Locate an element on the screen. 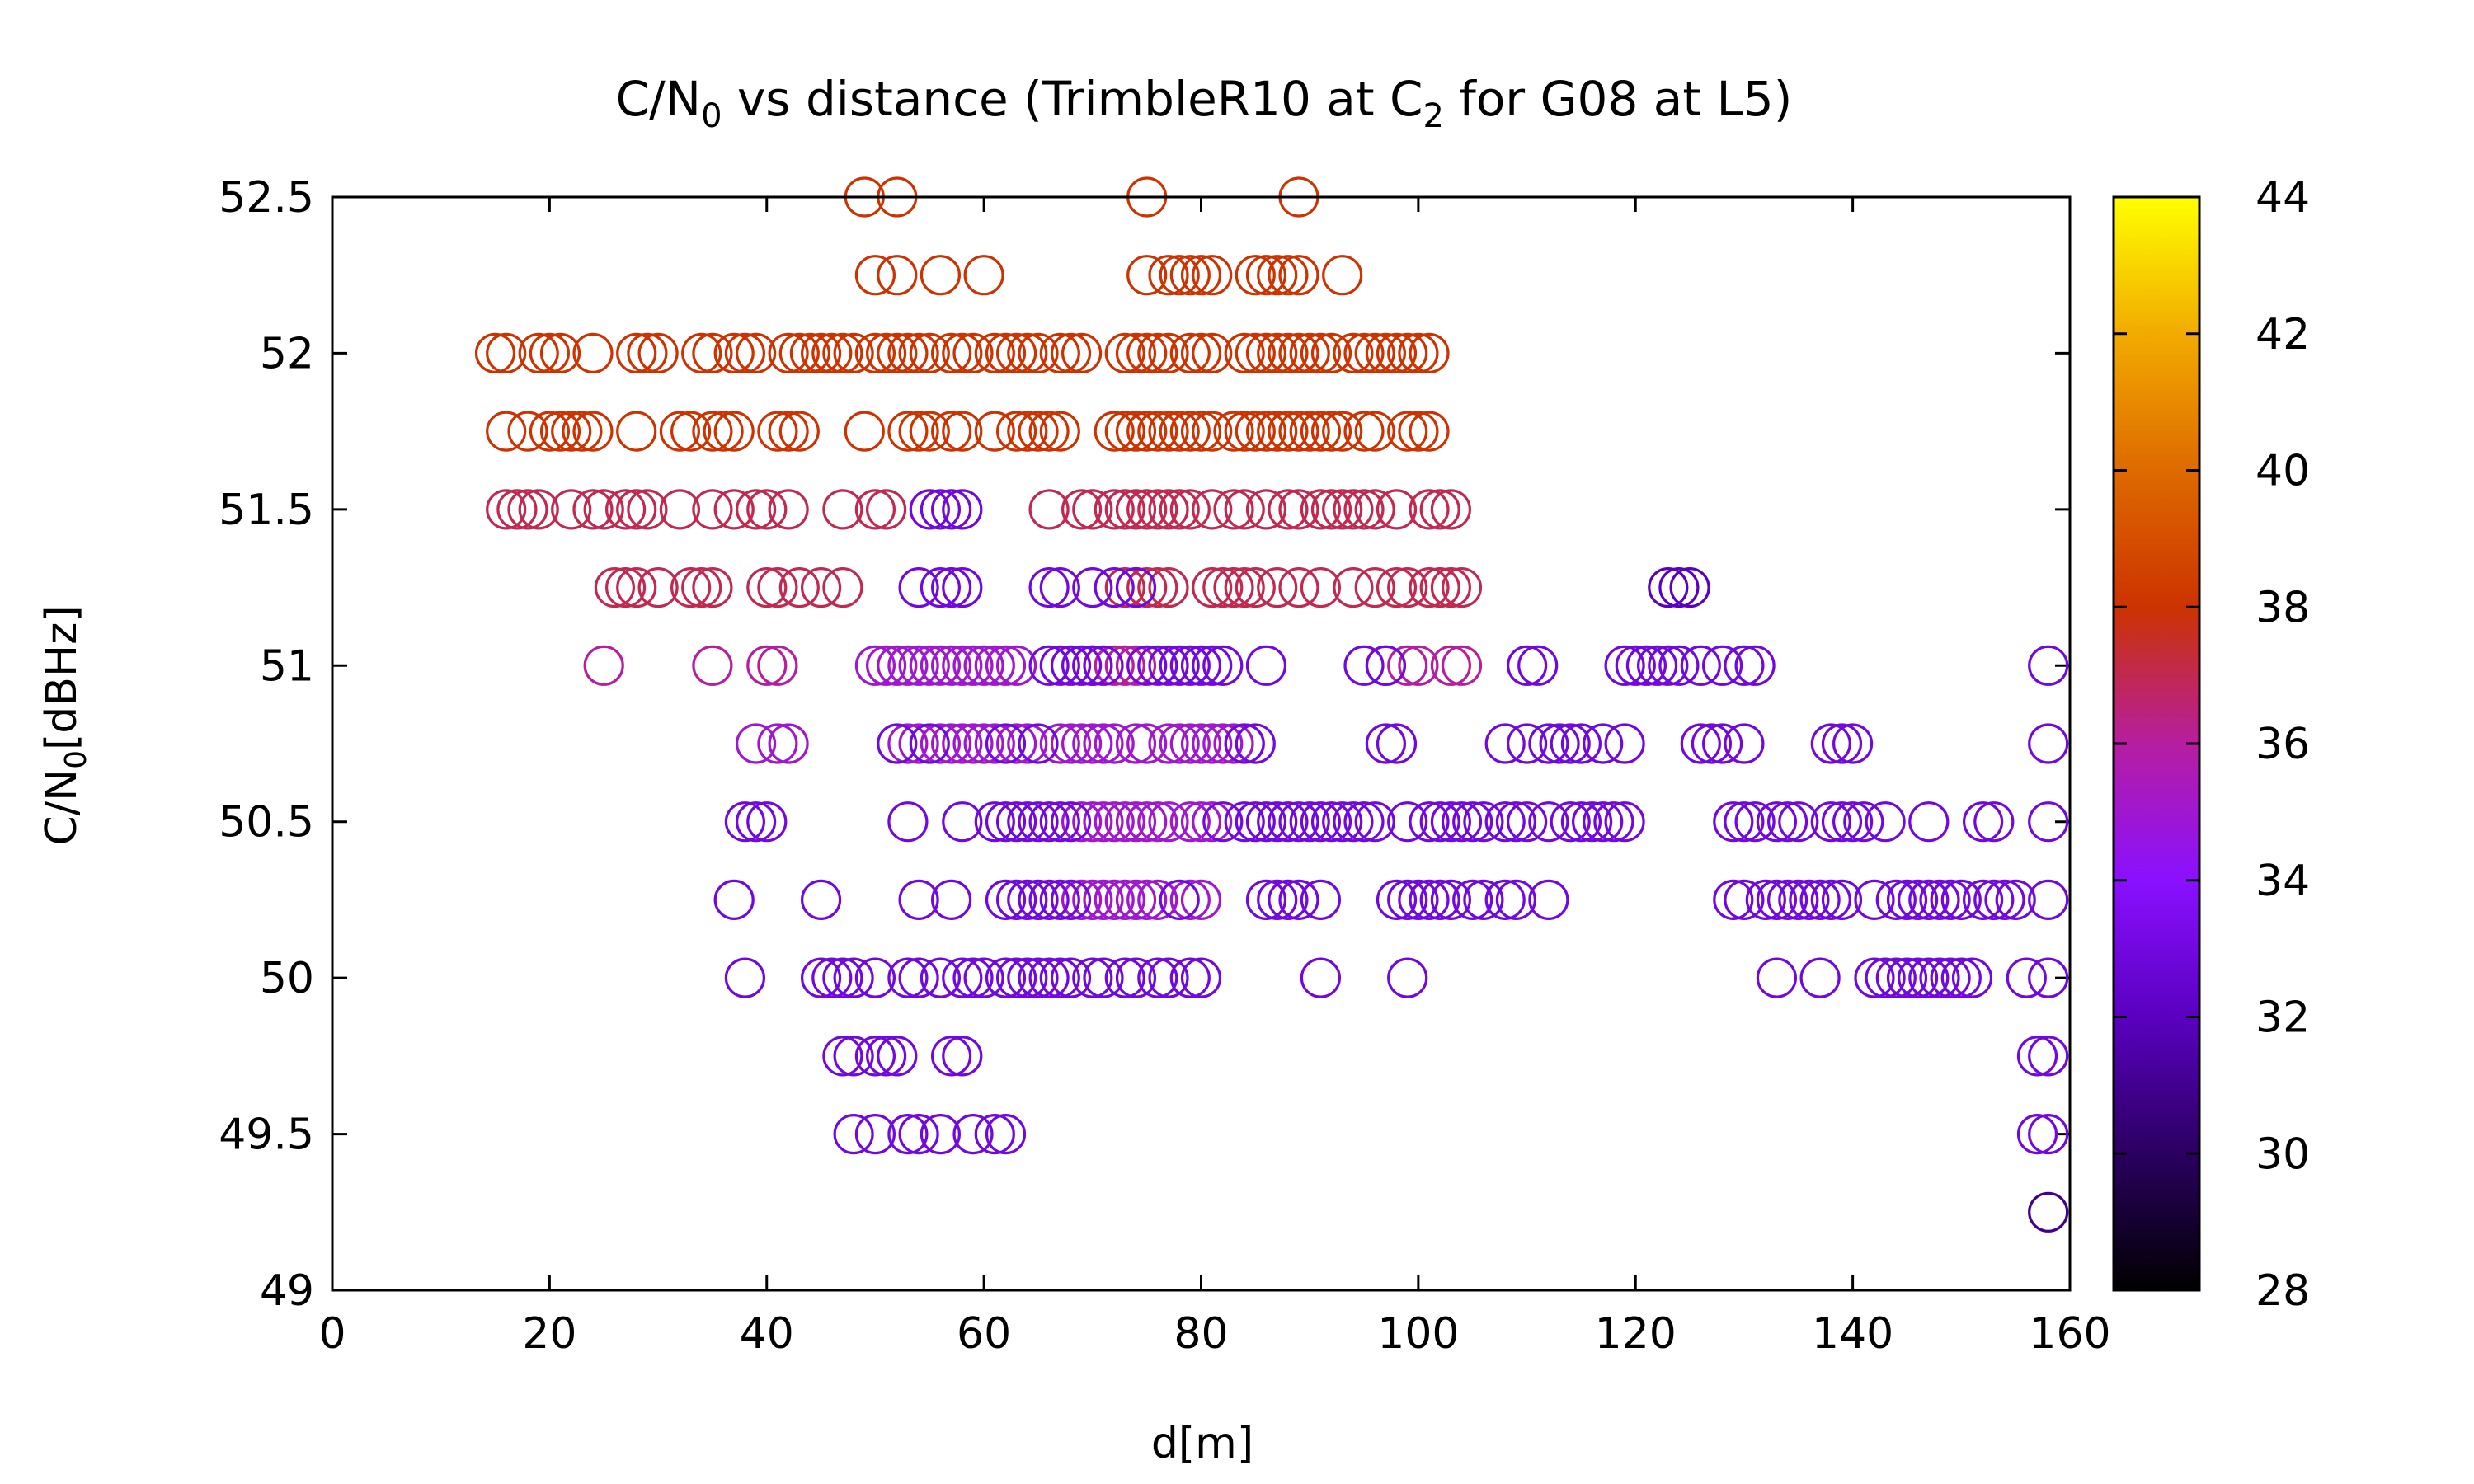 This screenshot has height=1484, width=2474. colorbar-tick-label: 32 is located at coordinates (2282, 1018).